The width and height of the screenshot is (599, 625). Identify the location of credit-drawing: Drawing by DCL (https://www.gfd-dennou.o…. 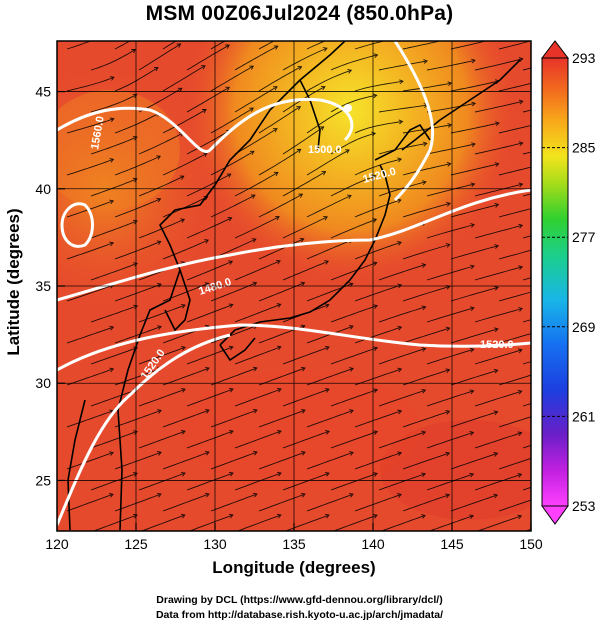
(299, 600).